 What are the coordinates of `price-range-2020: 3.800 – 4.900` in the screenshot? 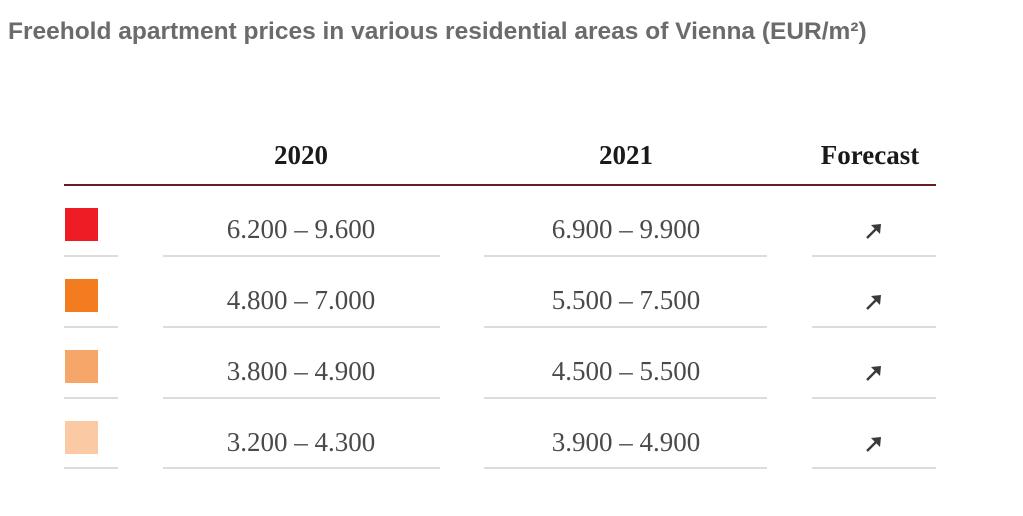 It's located at (301, 371).